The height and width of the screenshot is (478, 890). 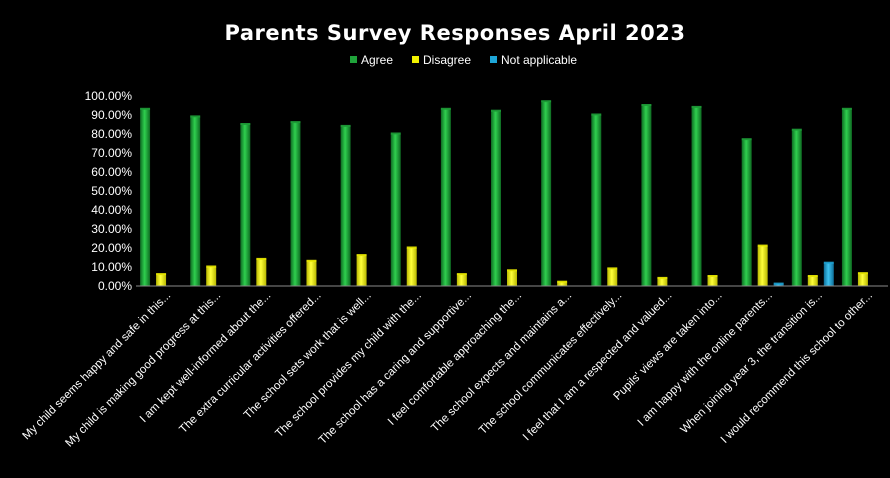 I want to click on legend-label-agree: Agree, so click(x=377, y=60).